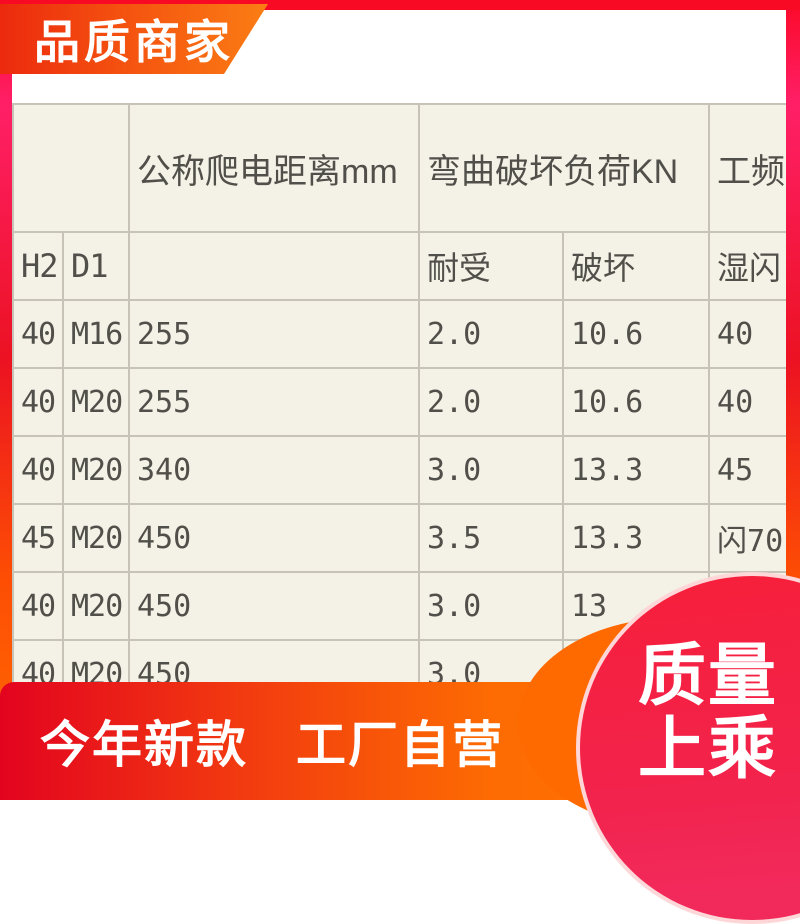 This screenshot has width=800, height=924. What do you see at coordinates (491, 538) in the screenshot?
I see `cell-withstand: 3.5` at bounding box center [491, 538].